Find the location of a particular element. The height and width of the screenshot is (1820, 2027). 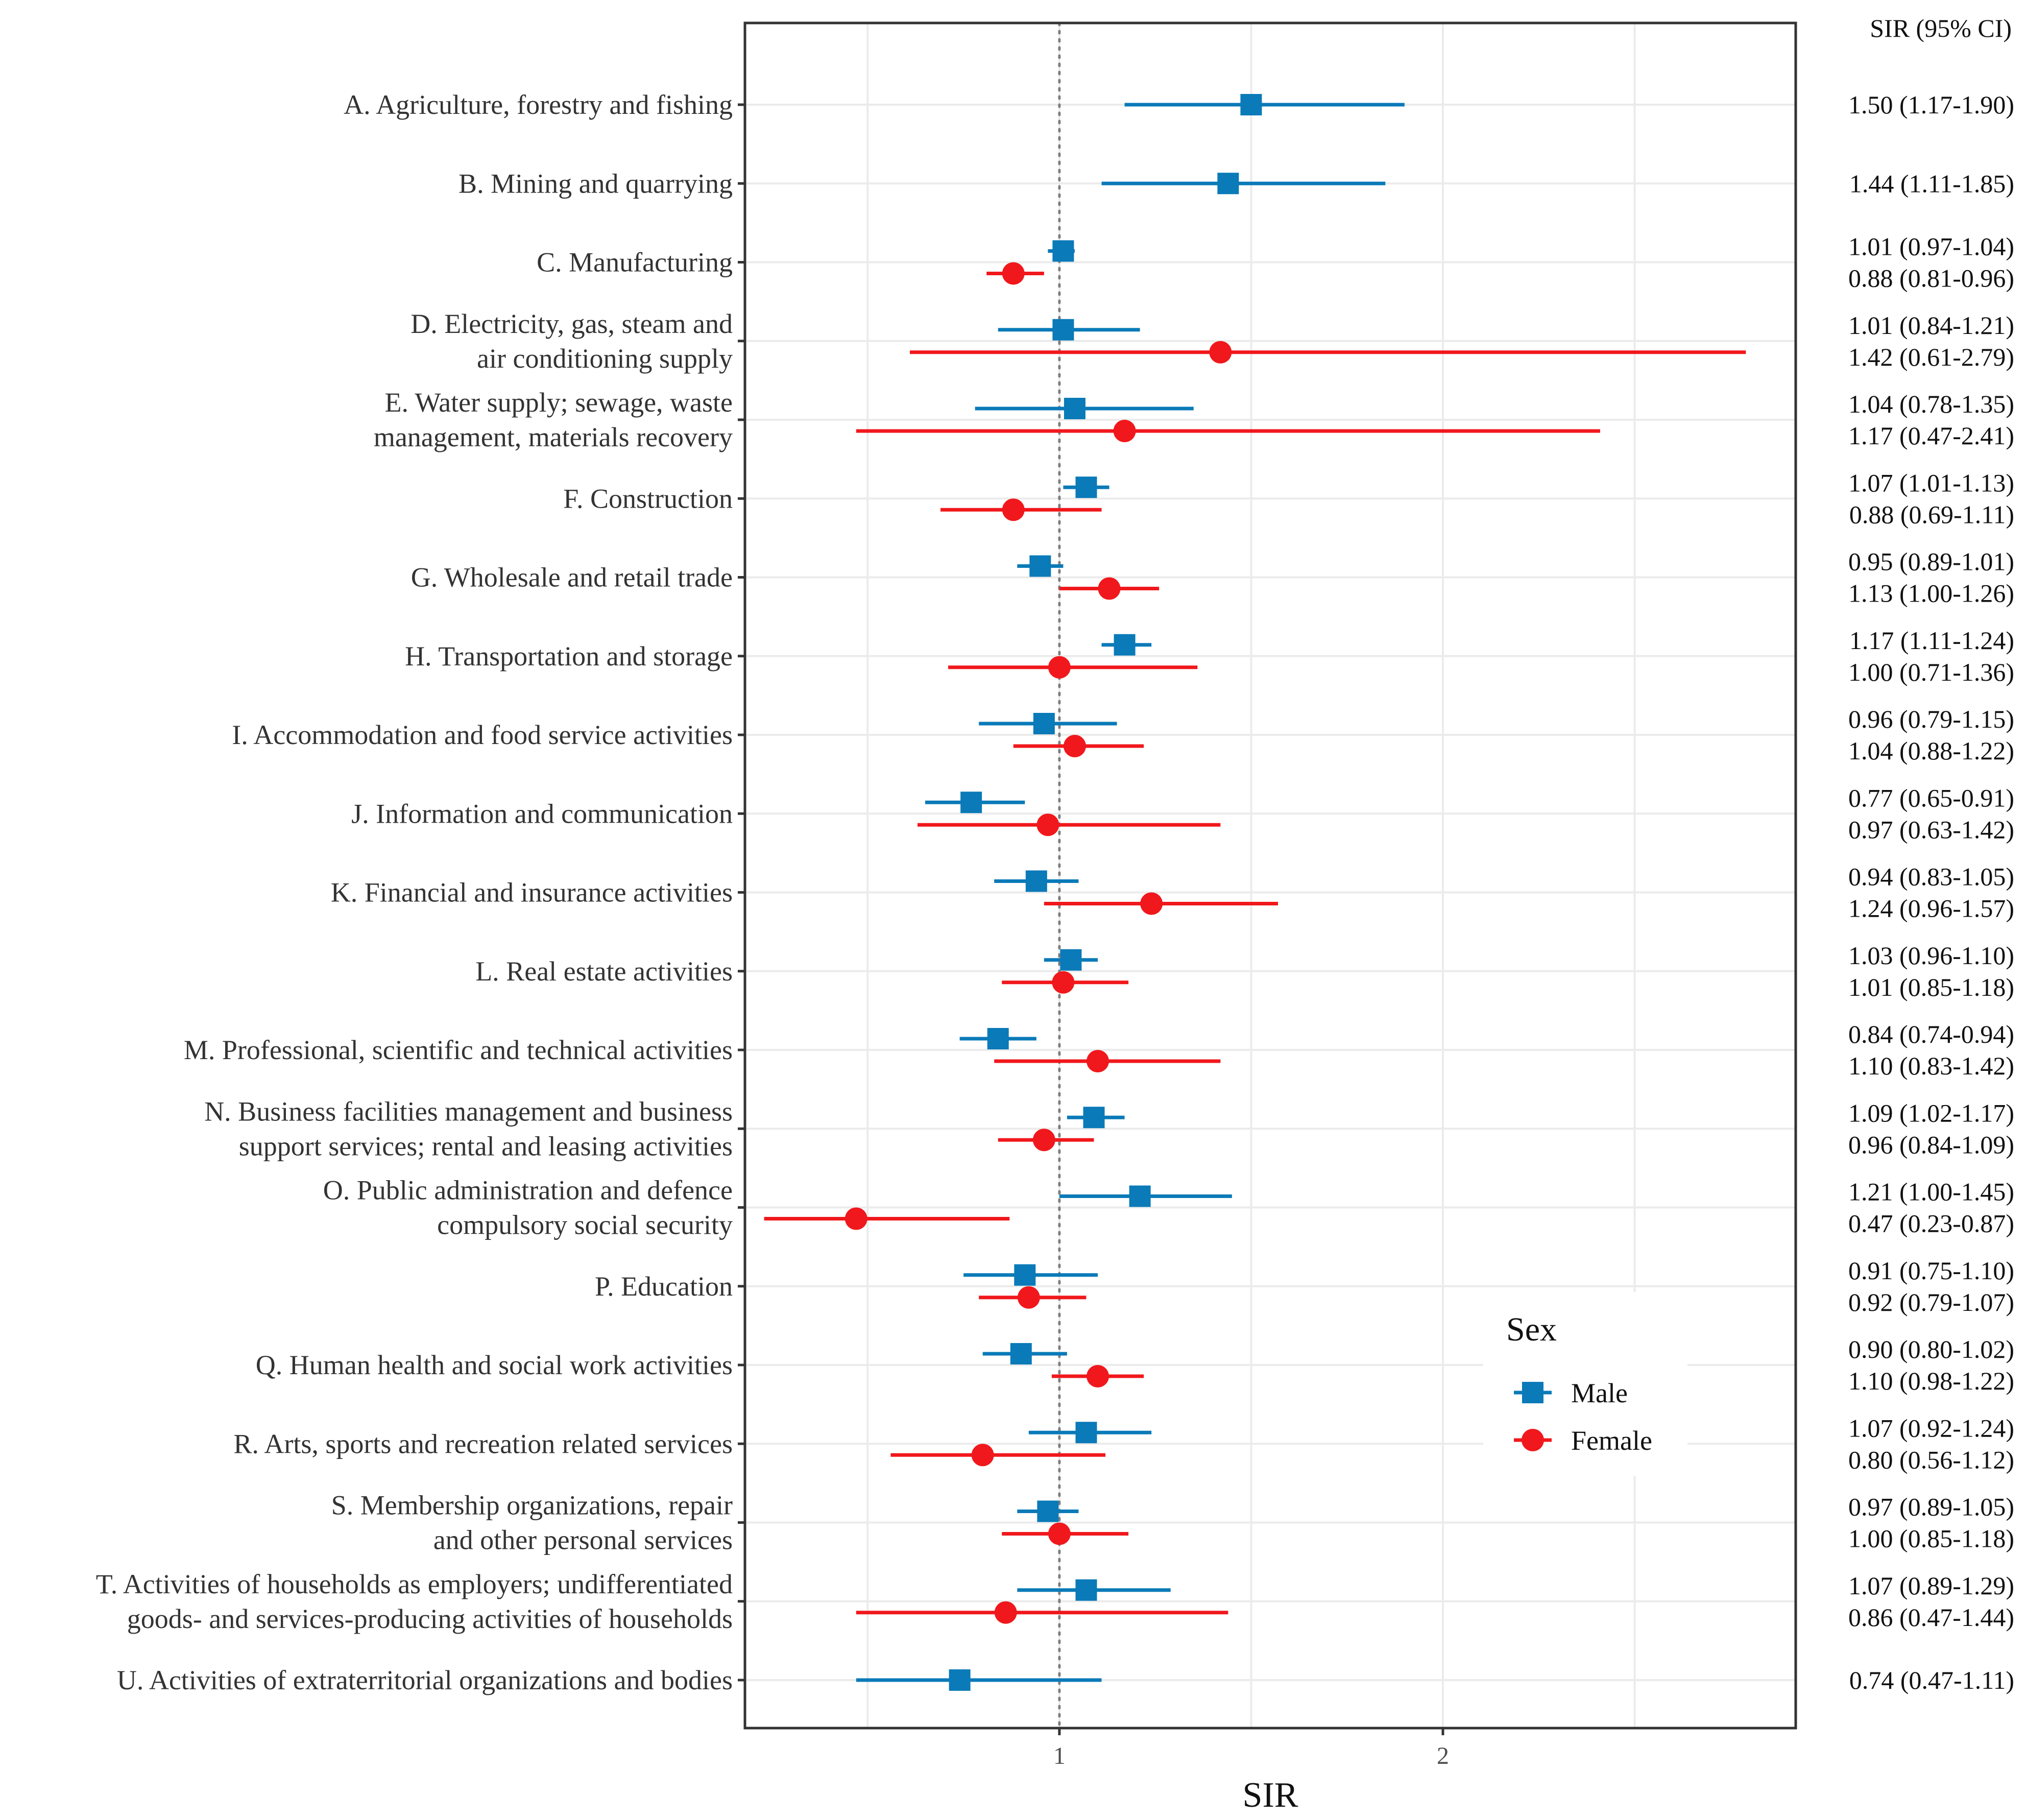

male-sir-value: 1.07 (0.92-1.24) is located at coordinates (1931, 1428).